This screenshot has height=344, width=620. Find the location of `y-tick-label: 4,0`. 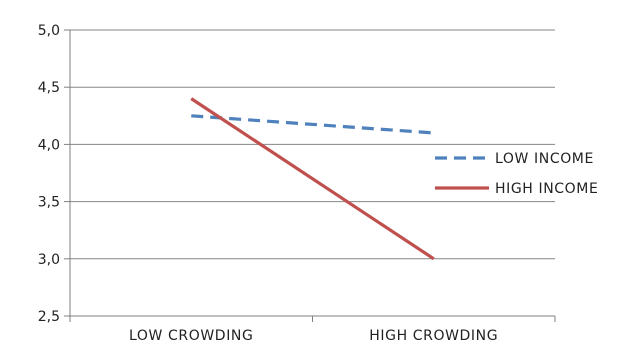

y-tick-label: 4,0 is located at coordinates (49, 145).